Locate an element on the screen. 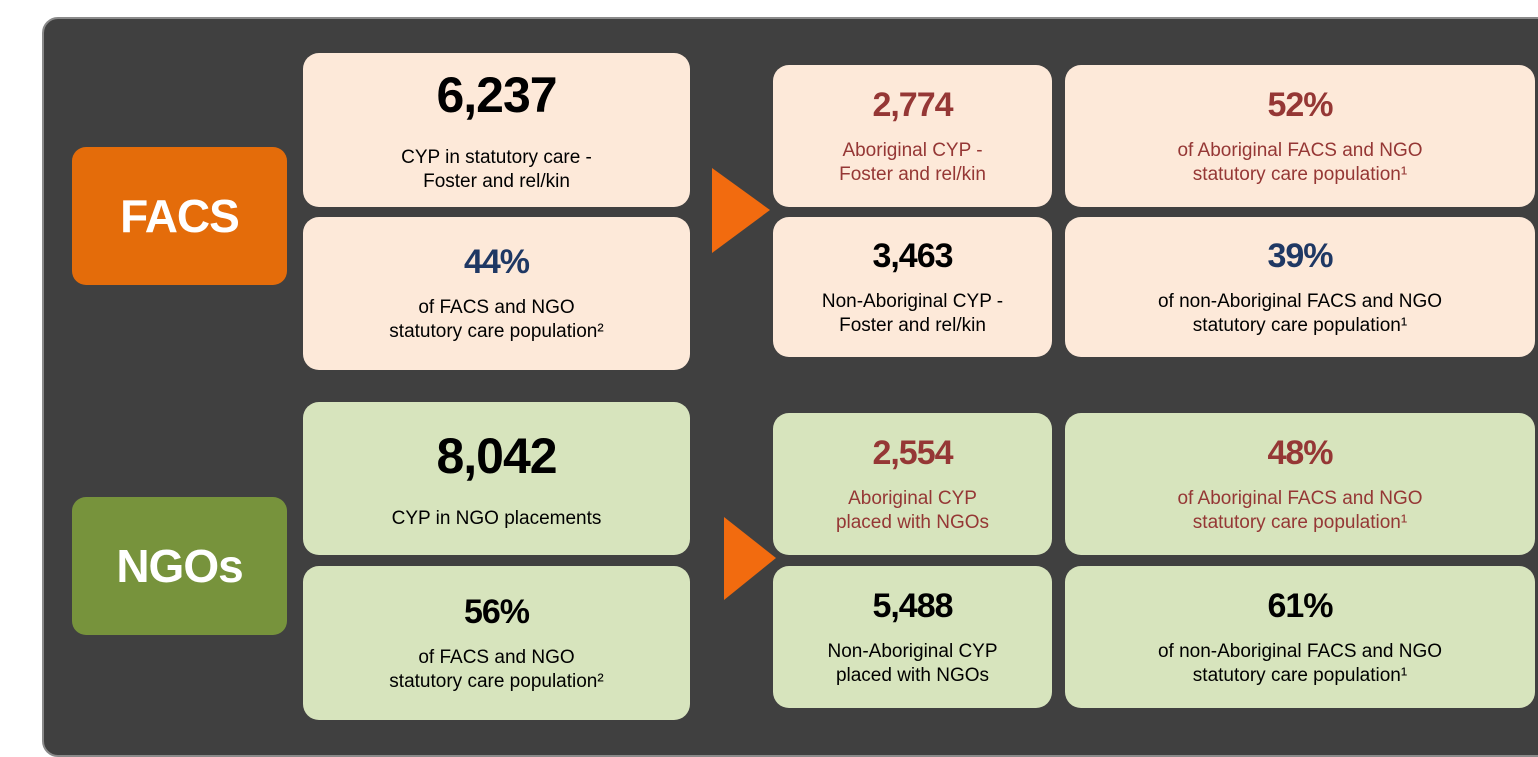 The height and width of the screenshot is (757, 1538). stat-description: Aboriginal CYP is located at coordinates (912, 498).